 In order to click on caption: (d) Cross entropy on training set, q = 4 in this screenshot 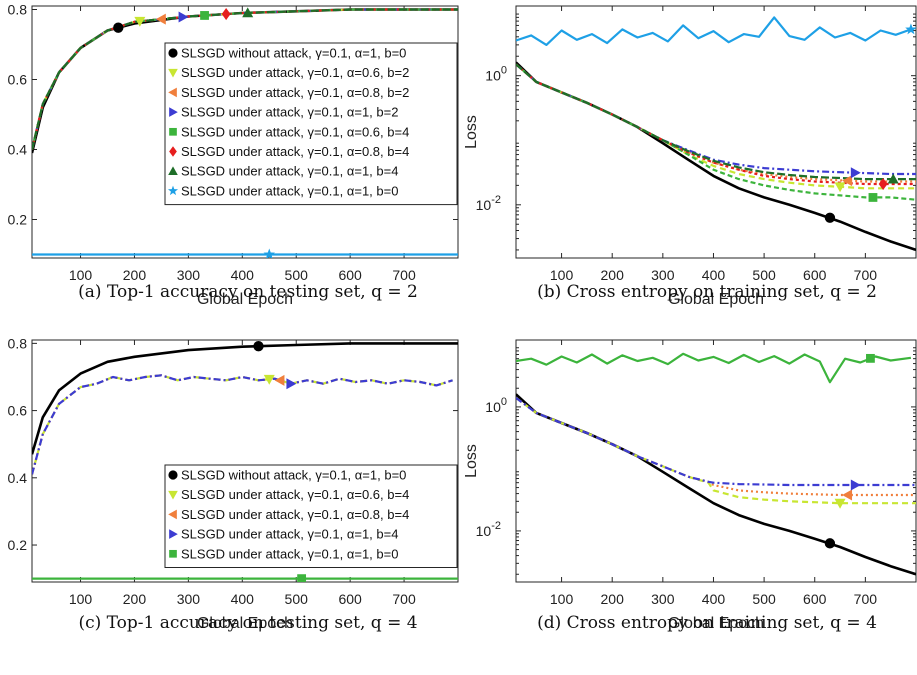, I will do `click(707, 623)`.